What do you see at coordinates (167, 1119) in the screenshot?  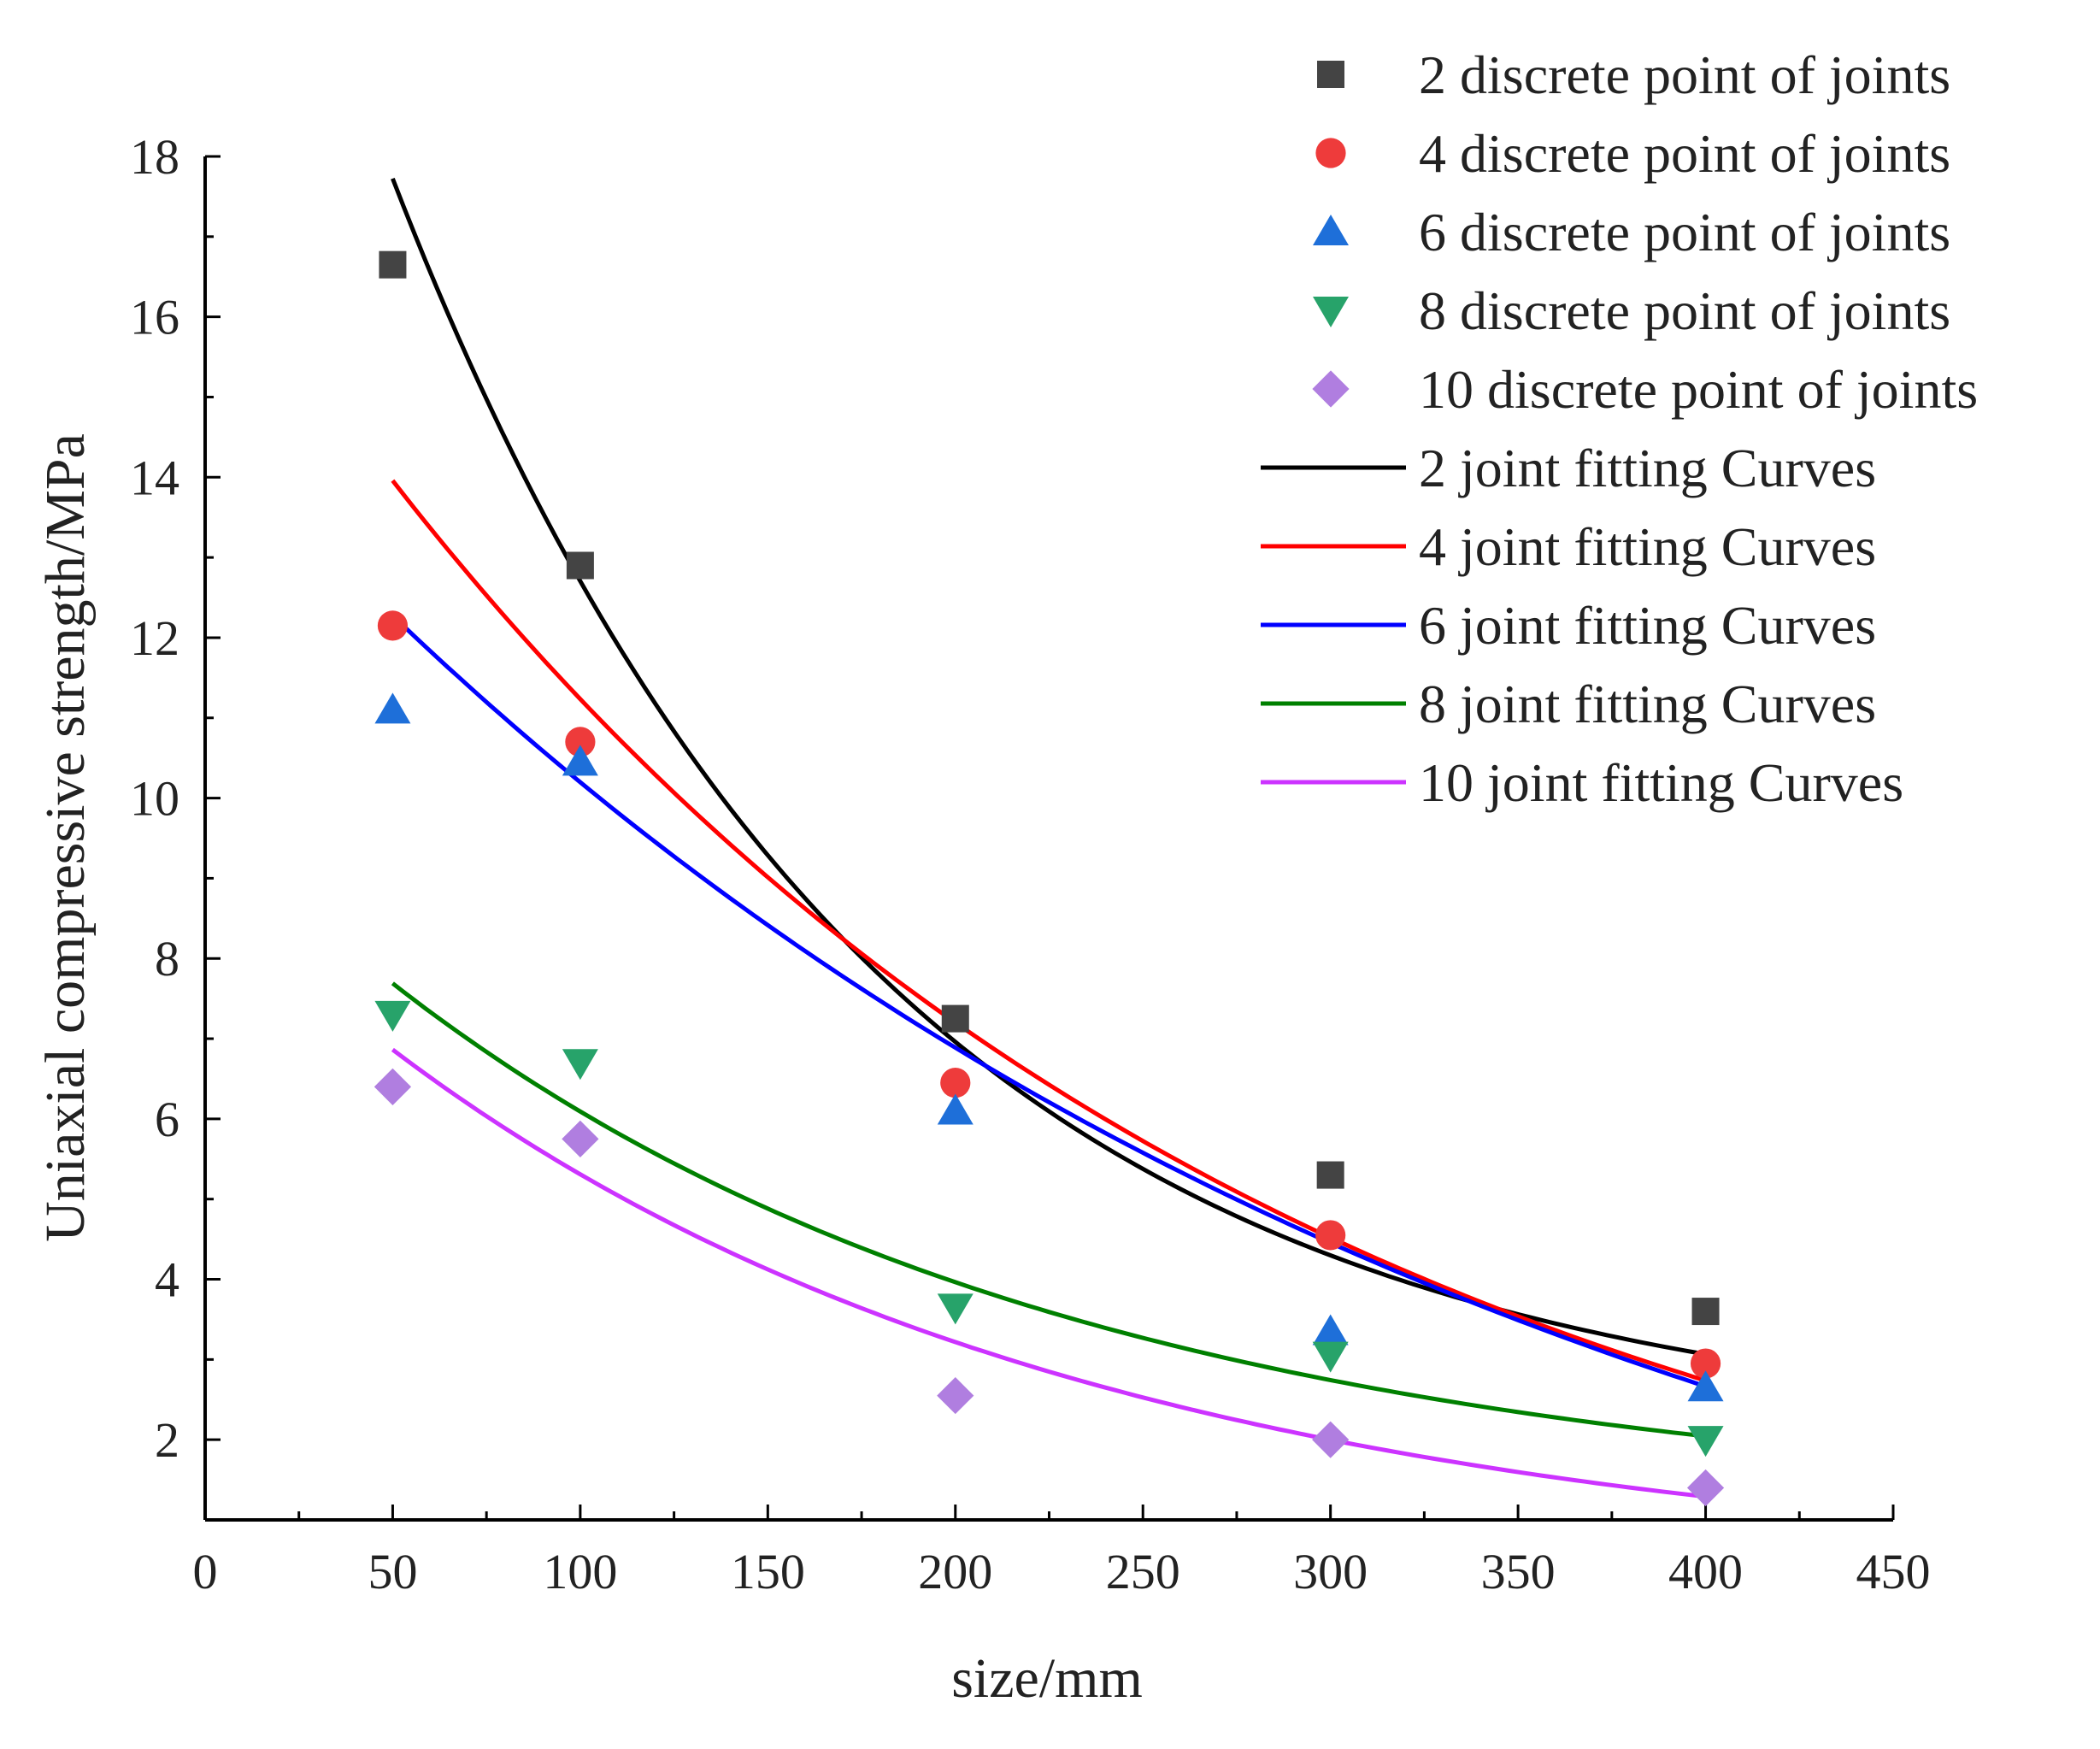 I see `y-tick-label: 6` at bounding box center [167, 1119].